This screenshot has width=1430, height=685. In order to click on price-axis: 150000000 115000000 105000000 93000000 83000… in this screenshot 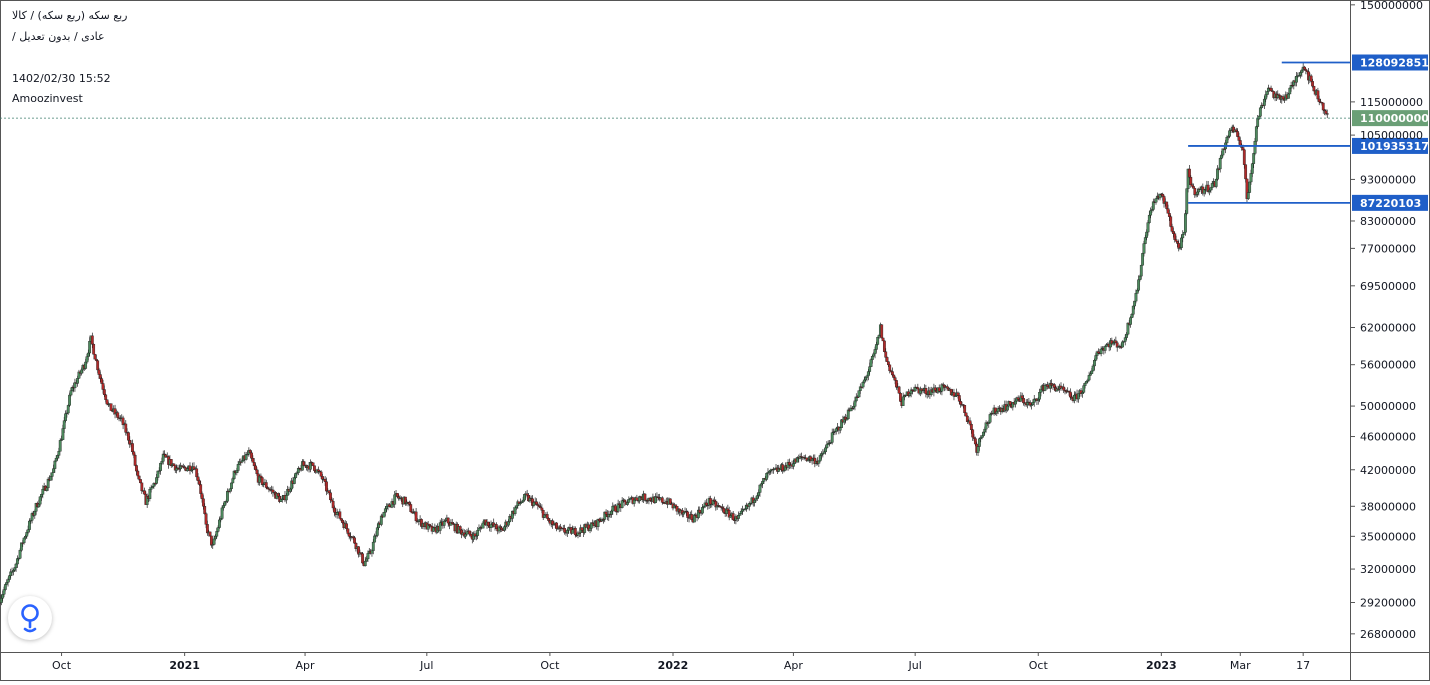, I will do `click(1386, 320)`.